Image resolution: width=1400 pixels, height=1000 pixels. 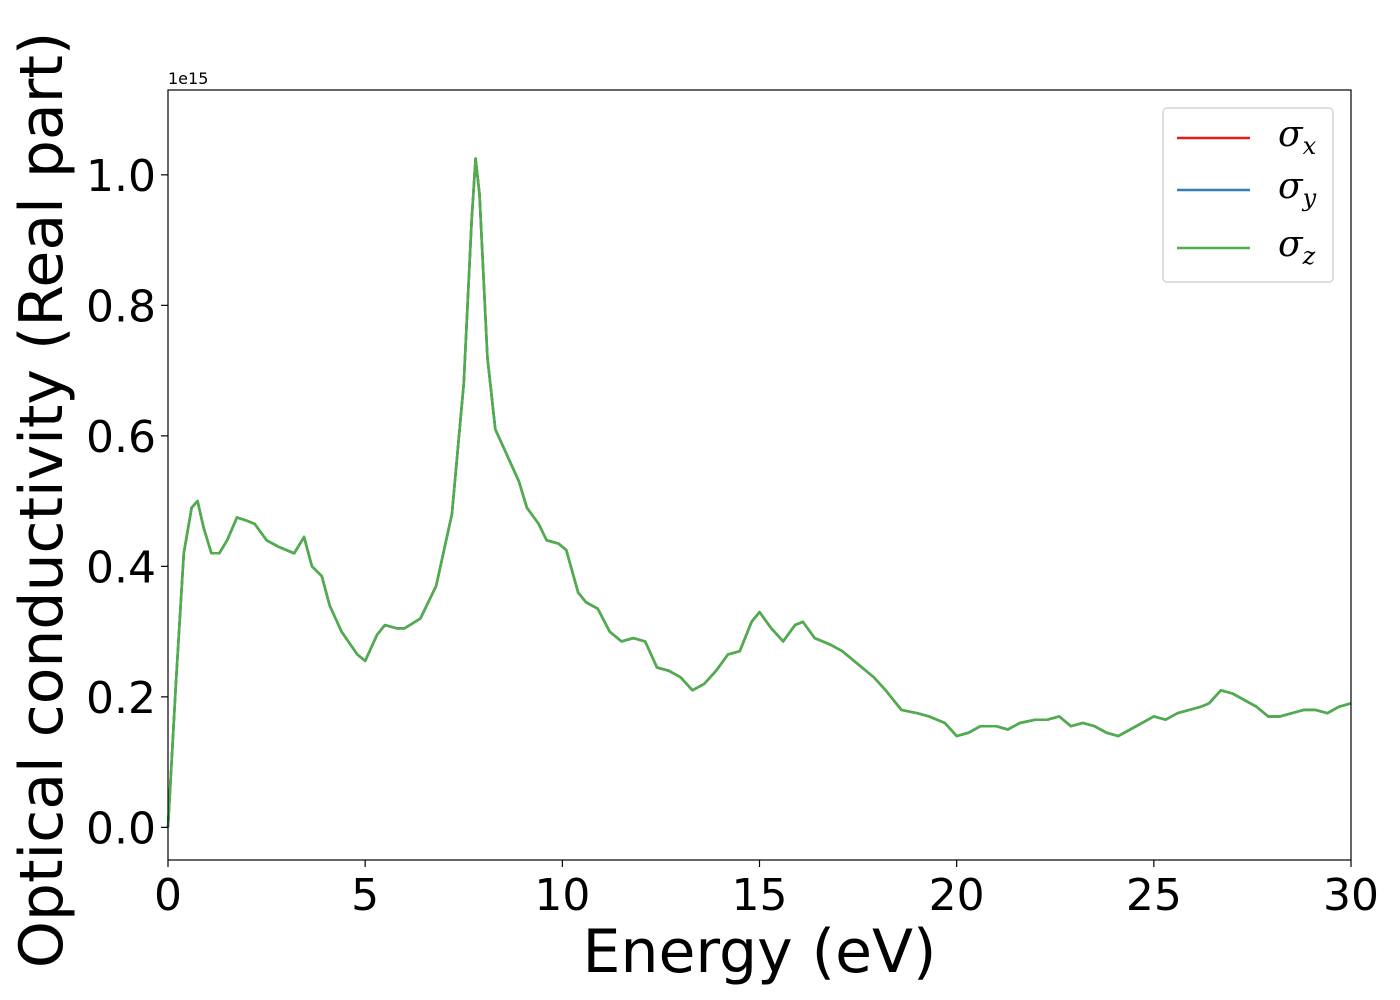 I want to click on y-tick-label: 0.2, so click(x=121, y=698).